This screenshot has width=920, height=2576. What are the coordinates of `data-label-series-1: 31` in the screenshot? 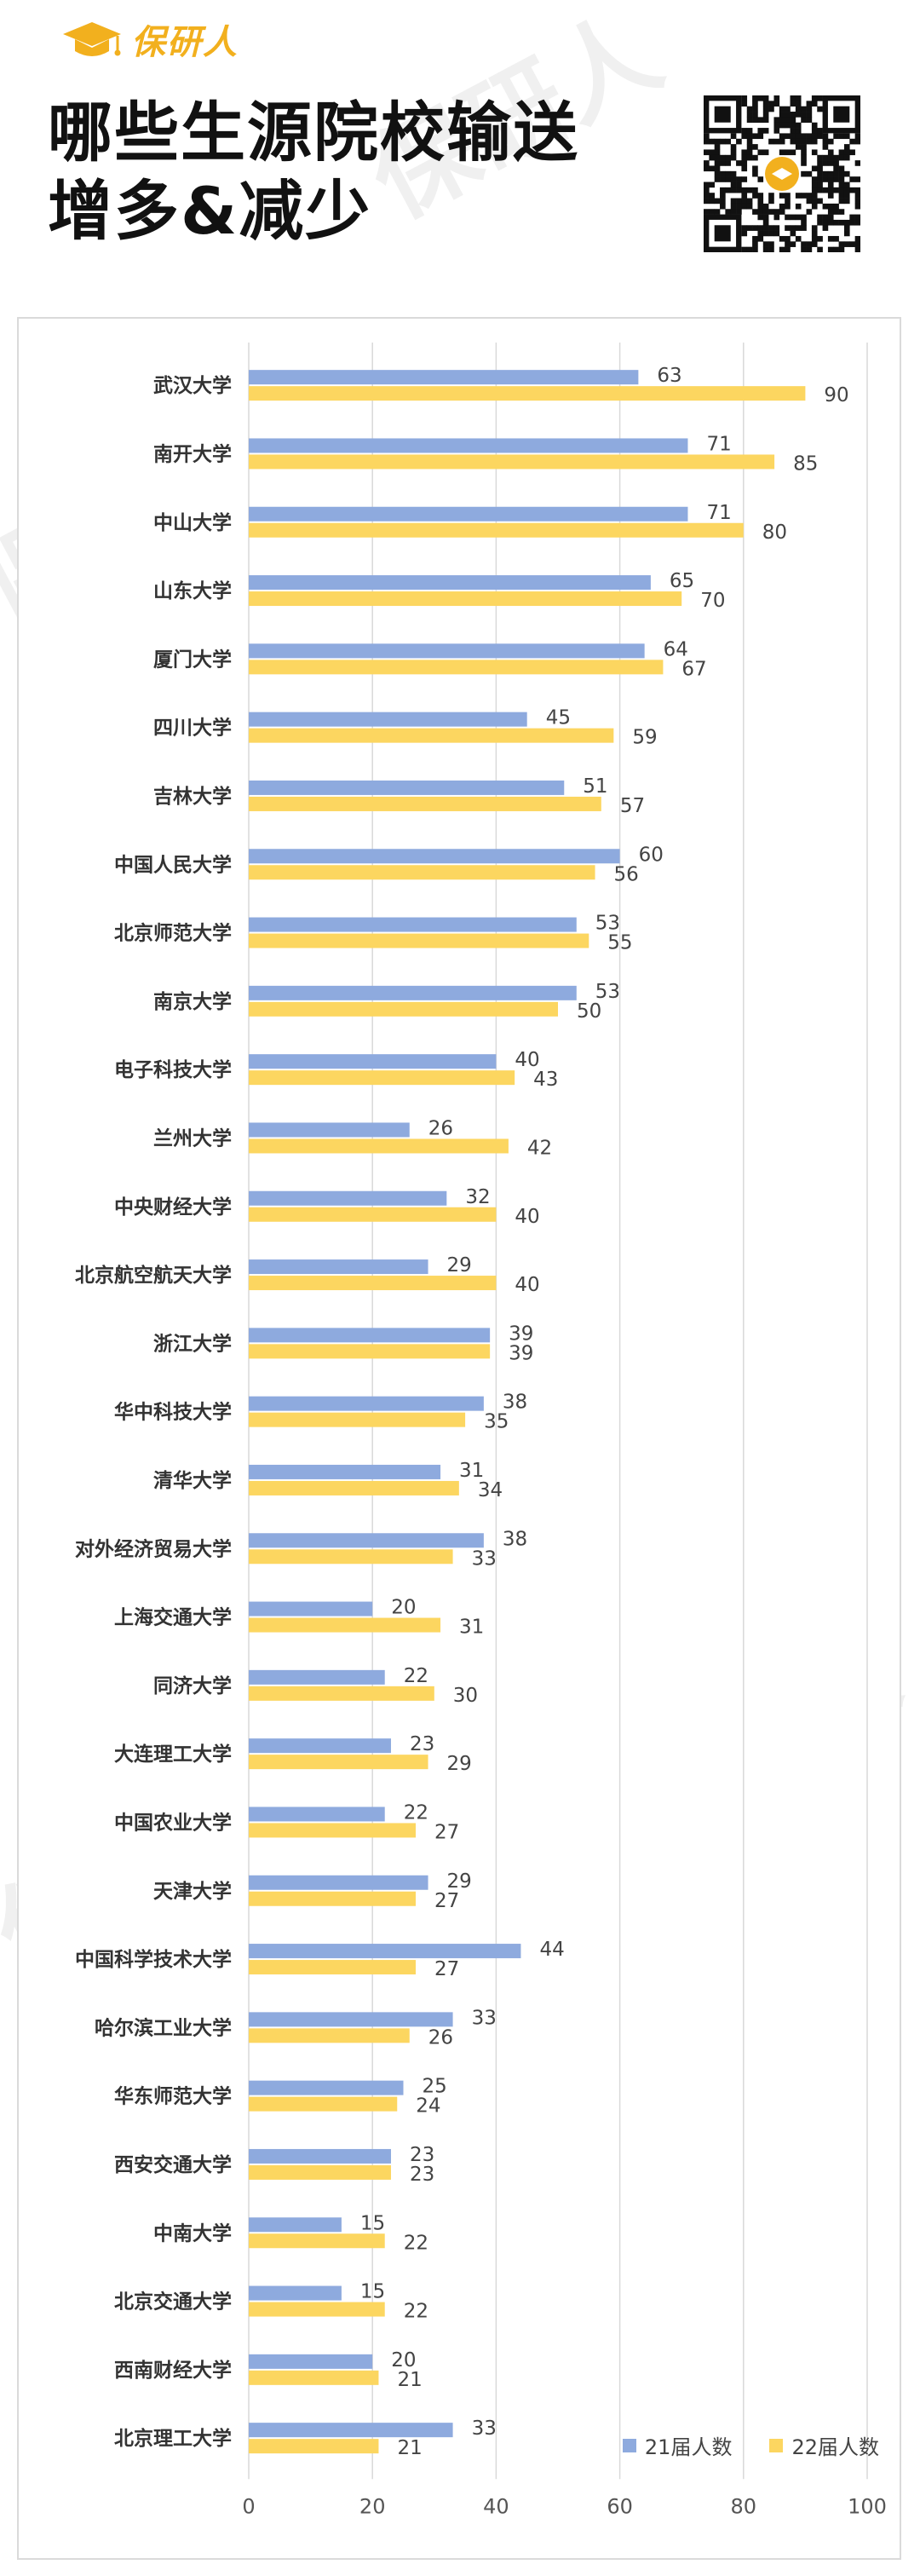 It's located at (471, 1471).